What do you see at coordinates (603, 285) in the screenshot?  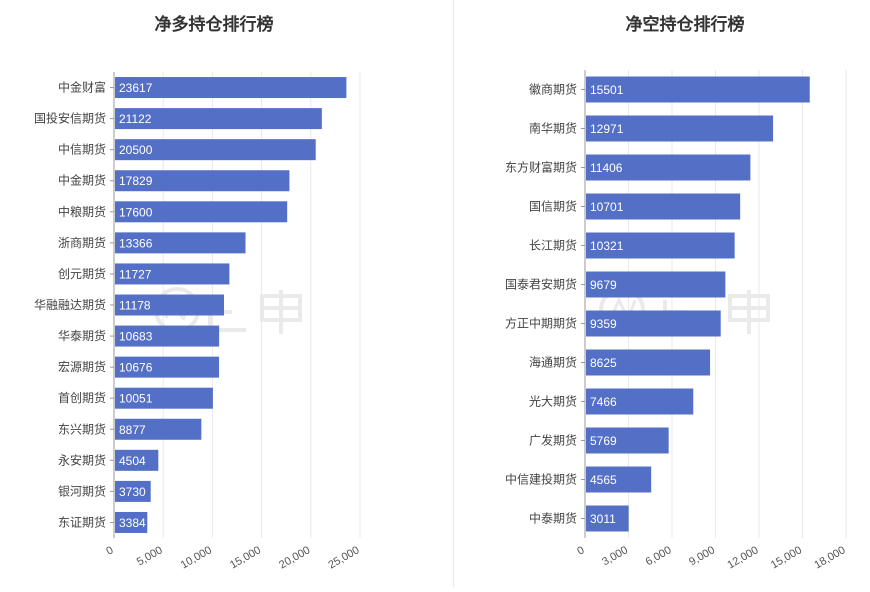 I see `bar-value-label: 9679` at bounding box center [603, 285].